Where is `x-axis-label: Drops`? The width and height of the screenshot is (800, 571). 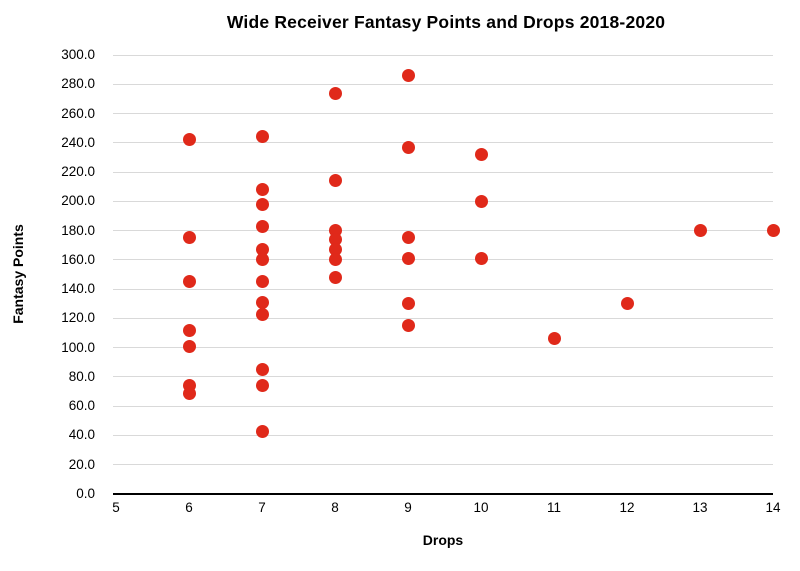 x-axis-label: Drops is located at coordinates (443, 540).